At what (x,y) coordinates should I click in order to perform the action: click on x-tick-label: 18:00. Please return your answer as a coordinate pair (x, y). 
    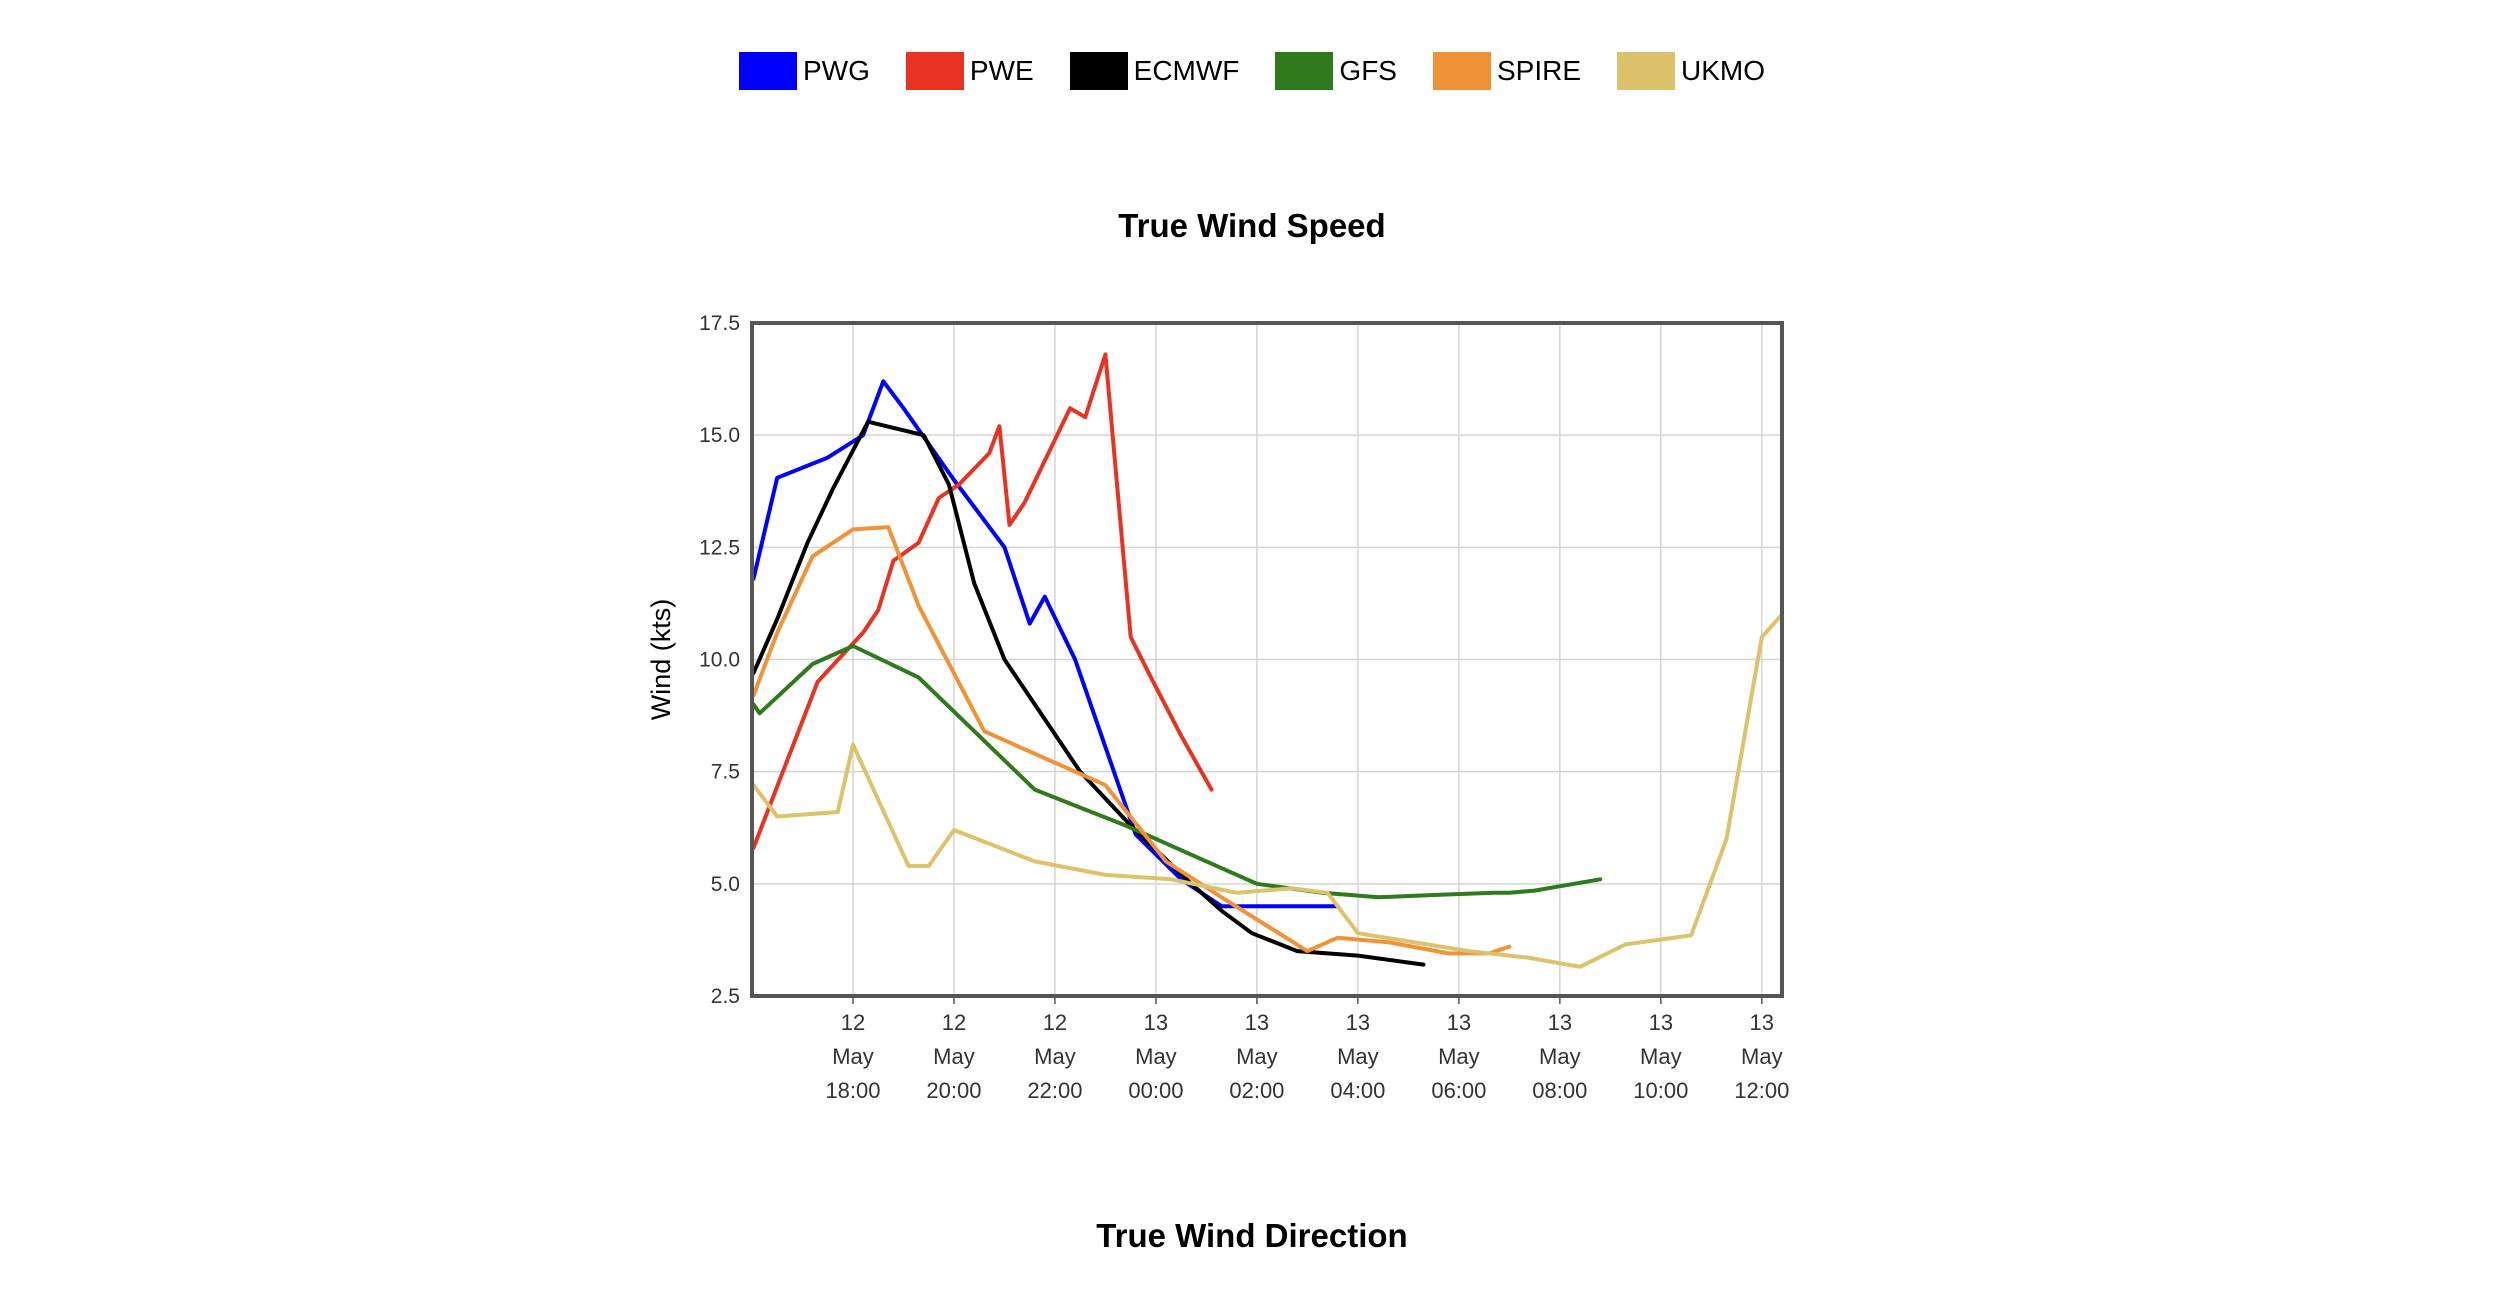
    Looking at the image, I should click on (852, 1090).